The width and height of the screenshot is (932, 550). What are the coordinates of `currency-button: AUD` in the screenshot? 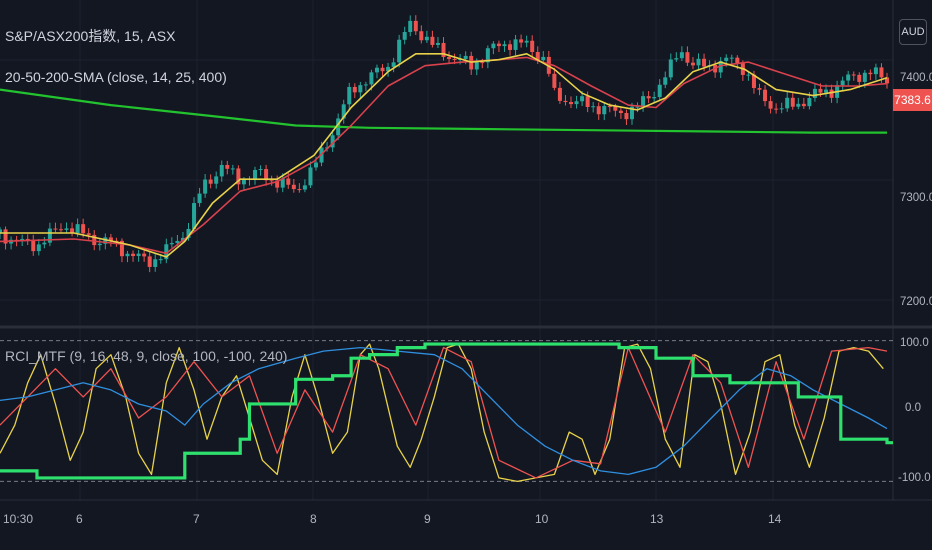 It's located at (913, 32).